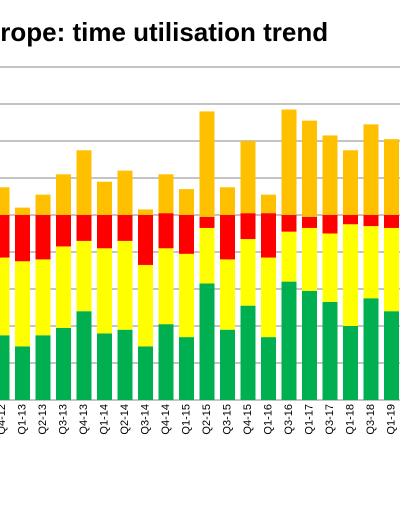 The image size is (400, 516). Describe the element at coordinates (330, 419) in the screenshot. I see `x-tick-label: Q3-17` at that location.